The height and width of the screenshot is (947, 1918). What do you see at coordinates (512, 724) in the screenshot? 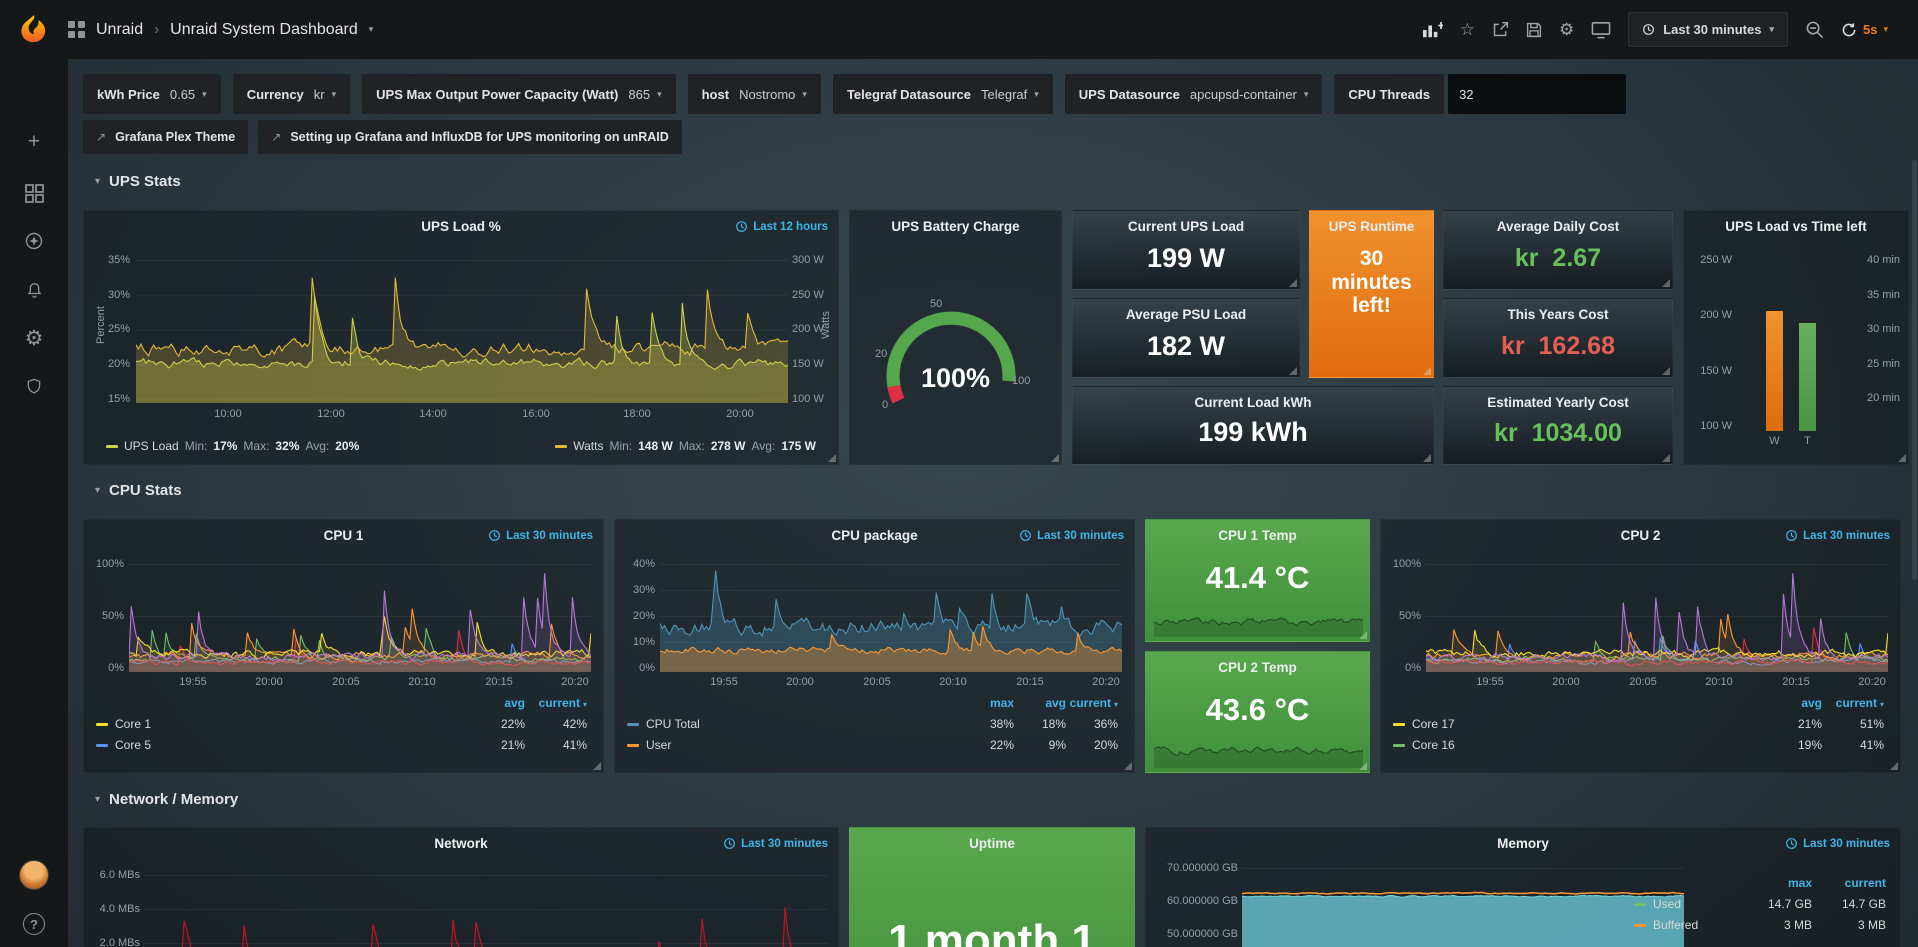
I see `legend-value: 22%` at bounding box center [512, 724].